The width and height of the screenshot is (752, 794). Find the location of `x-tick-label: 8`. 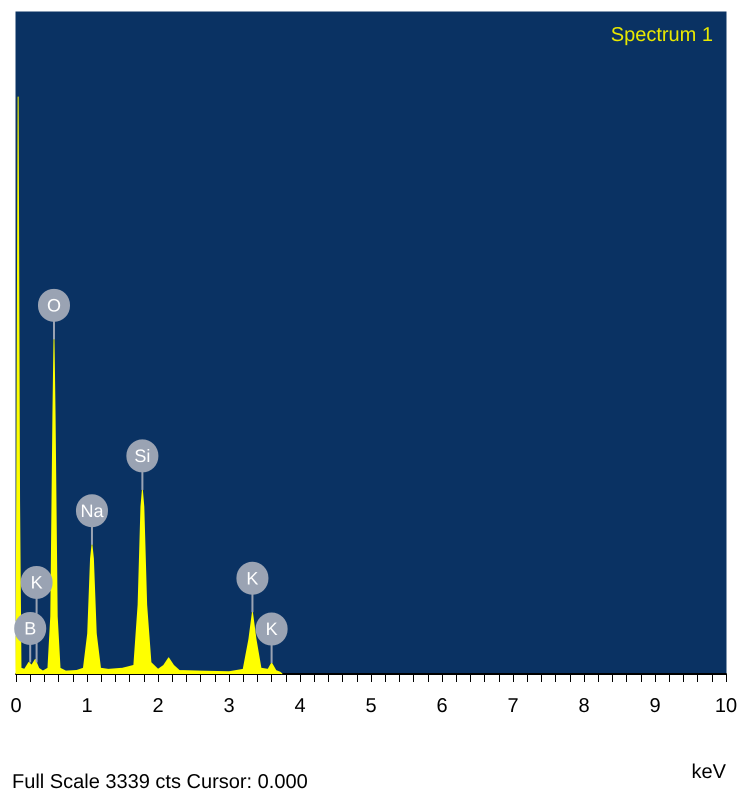

x-tick-label: 8 is located at coordinates (584, 706).